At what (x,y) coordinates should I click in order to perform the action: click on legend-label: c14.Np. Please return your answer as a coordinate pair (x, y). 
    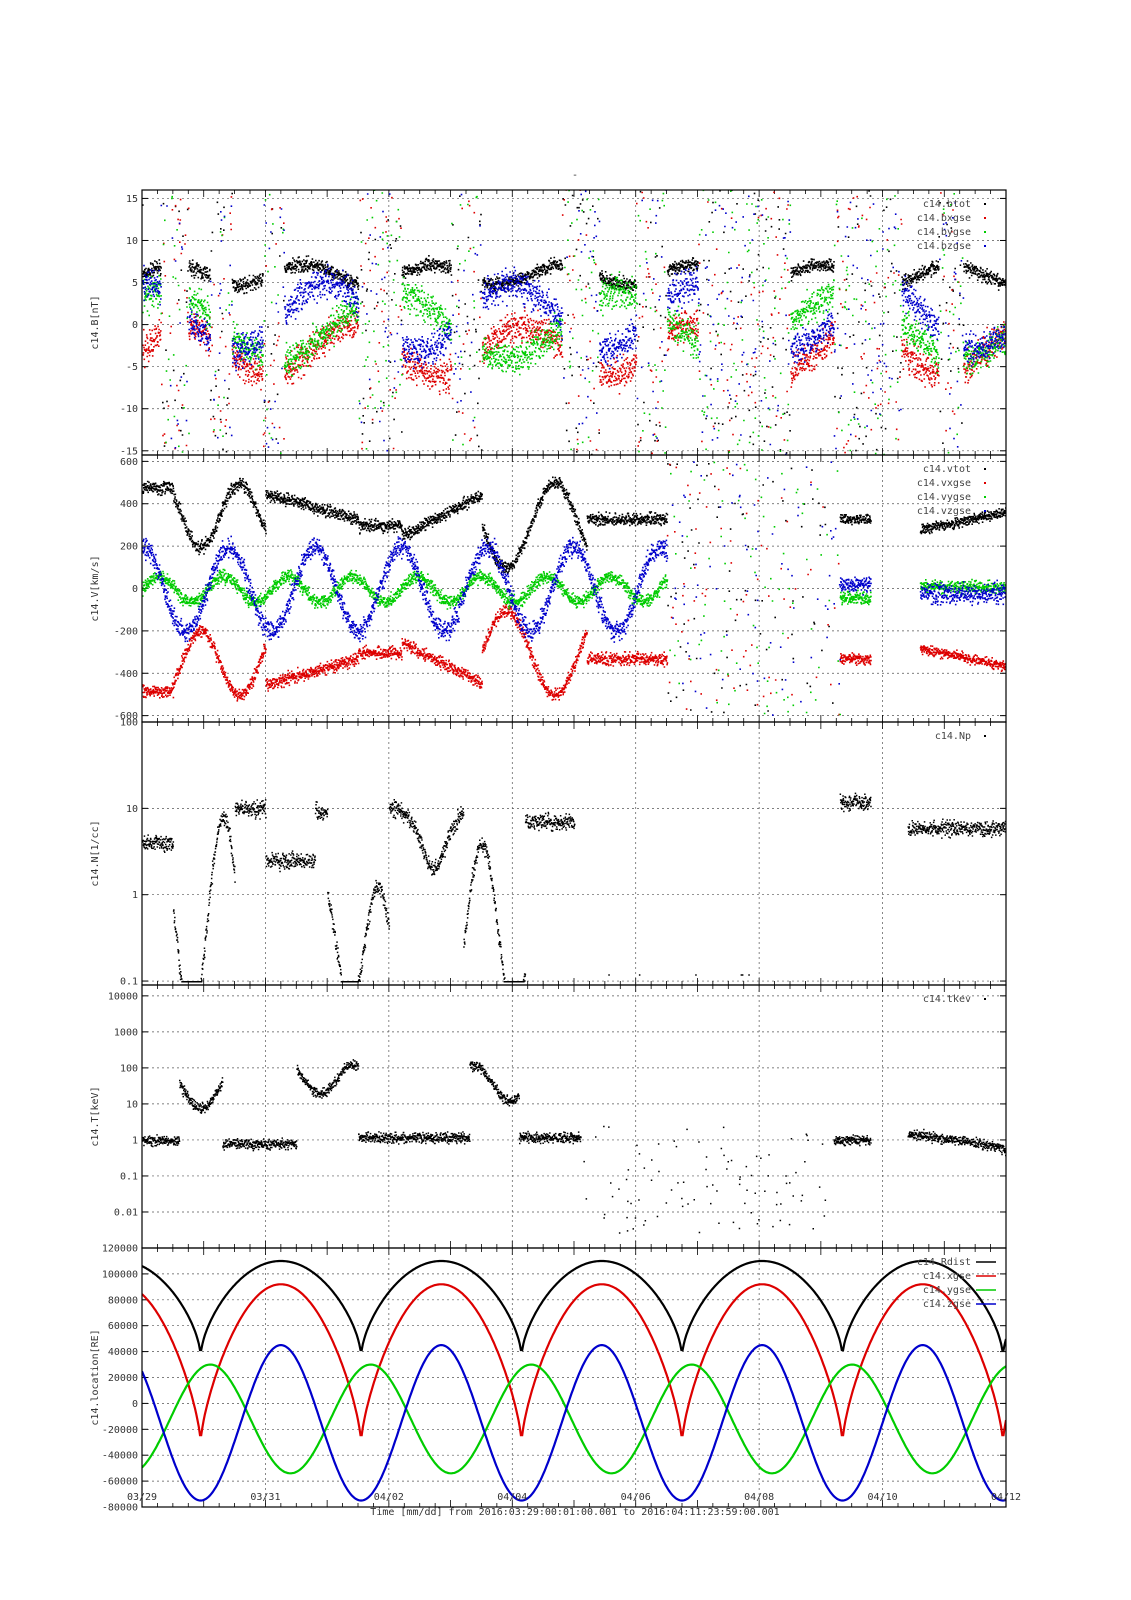
    Looking at the image, I should click on (953, 736).